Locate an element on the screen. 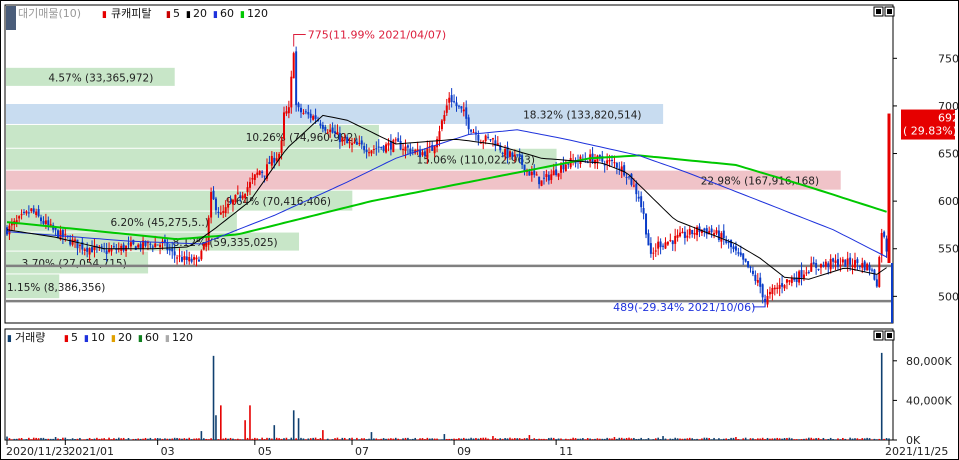 This screenshot has width=959, height=460. x-axis-label: 11 is located at coordinates (566, 451).